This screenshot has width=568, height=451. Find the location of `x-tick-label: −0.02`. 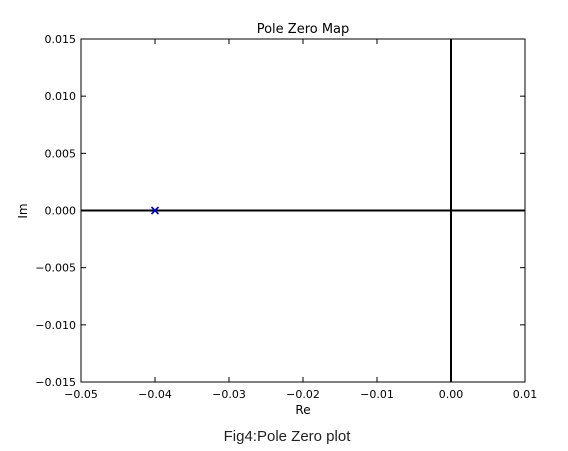

x-tick-label: −0.02 is located at coordinates (303, 394).